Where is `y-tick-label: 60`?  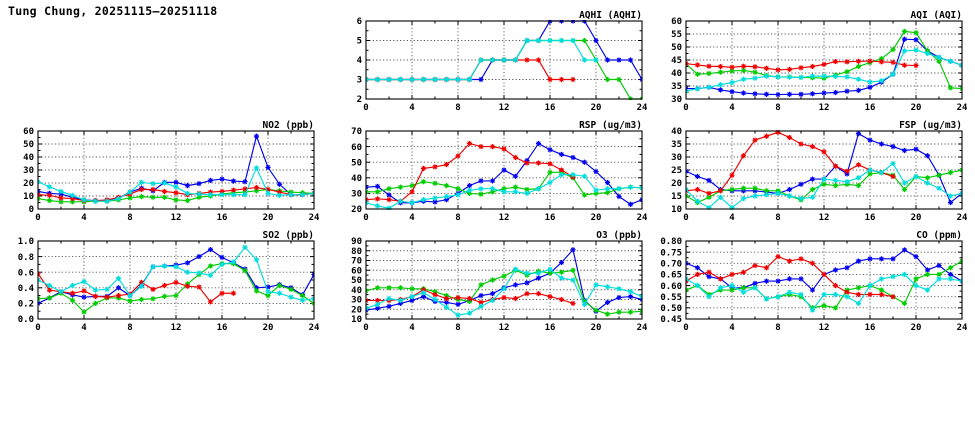 y-tick-label: 60 is located at coordinates (28, 132).